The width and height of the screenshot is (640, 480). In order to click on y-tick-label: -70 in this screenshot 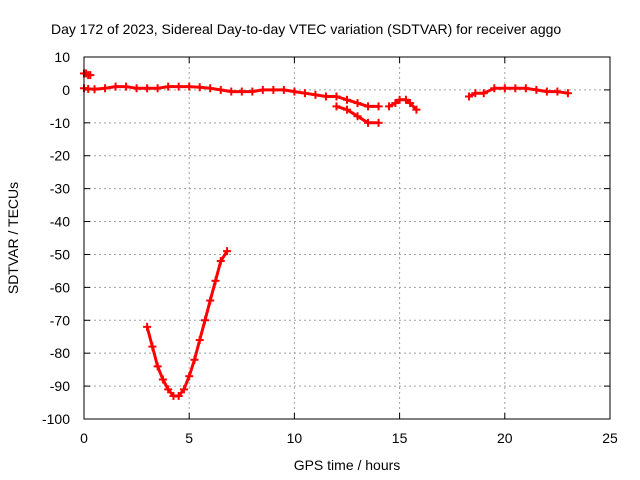, I will do `click(60, 320)`.